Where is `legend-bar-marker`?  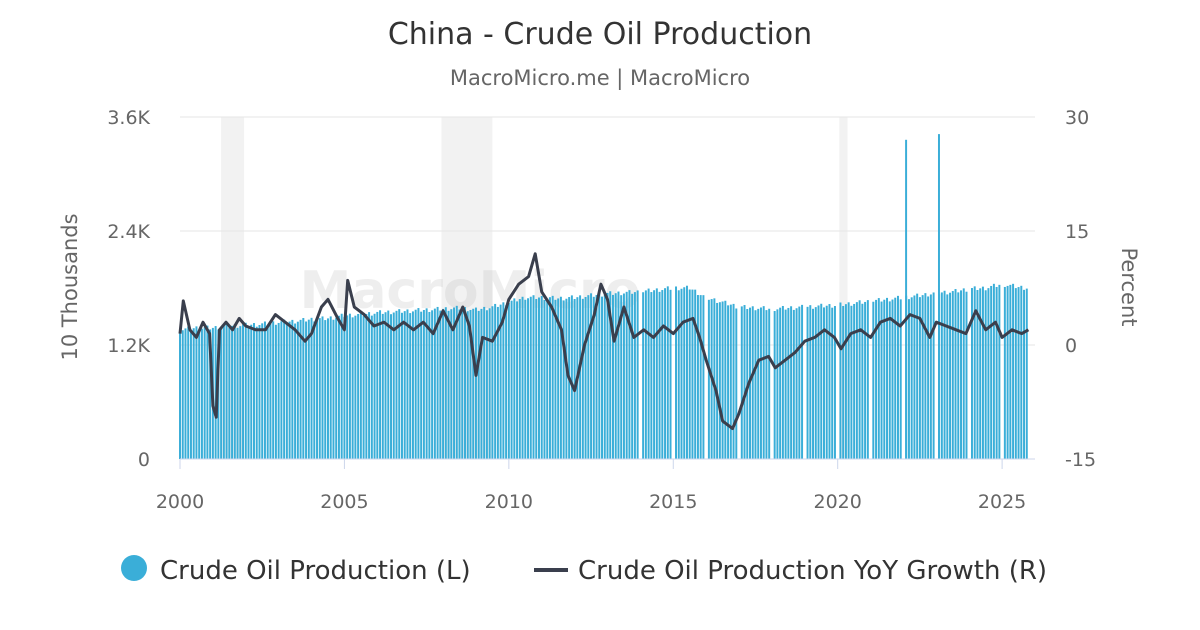
legend-bar-marker is located at coordinates (134, 568).